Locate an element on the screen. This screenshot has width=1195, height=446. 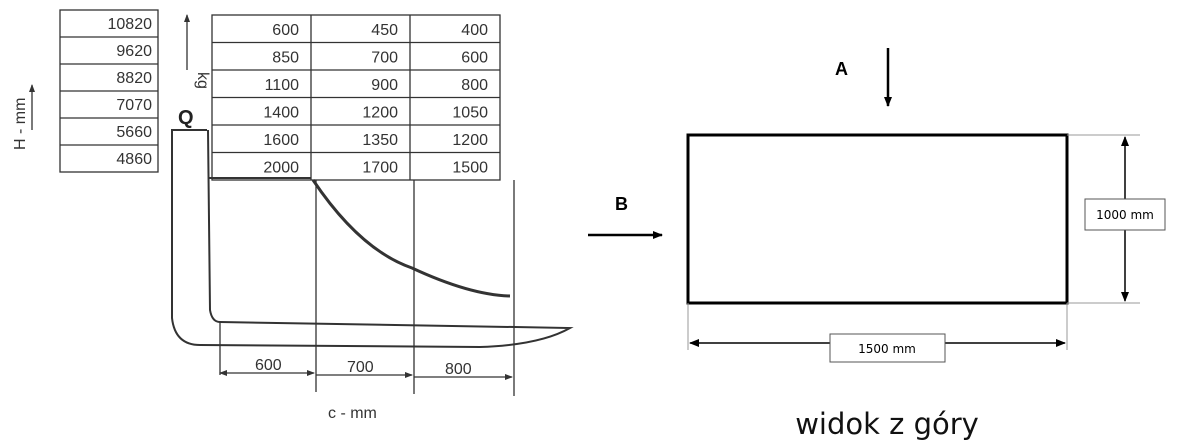
height-value: 5660 is located at coordinates (134, 132).